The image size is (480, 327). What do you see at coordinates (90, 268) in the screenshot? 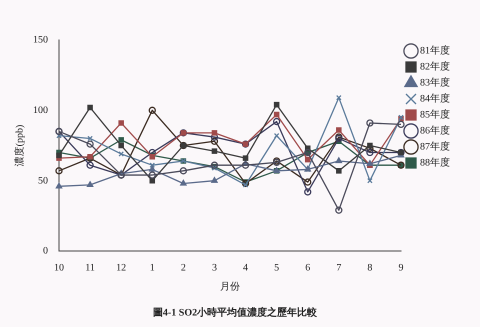
I see `x-tick-label: 11` at bounding box center [90, 268].